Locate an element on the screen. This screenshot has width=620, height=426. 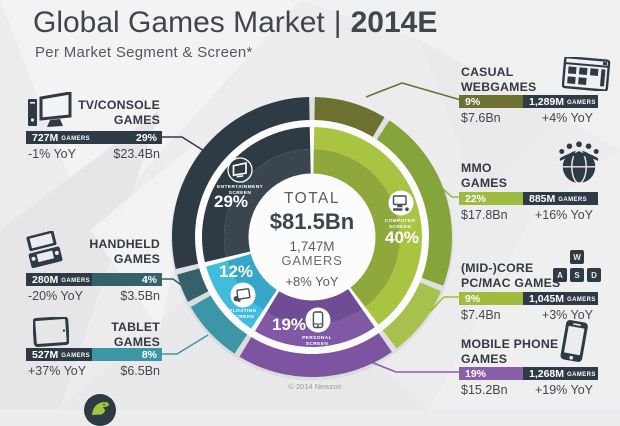
segment-share: 29% is located at coordinates (146, 137).